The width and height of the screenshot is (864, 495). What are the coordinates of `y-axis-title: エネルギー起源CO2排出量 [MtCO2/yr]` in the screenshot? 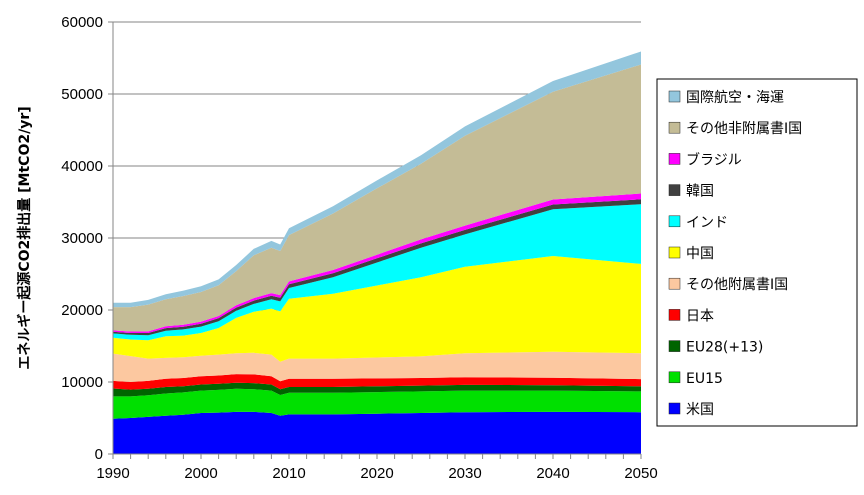 It's located at (24, 237).